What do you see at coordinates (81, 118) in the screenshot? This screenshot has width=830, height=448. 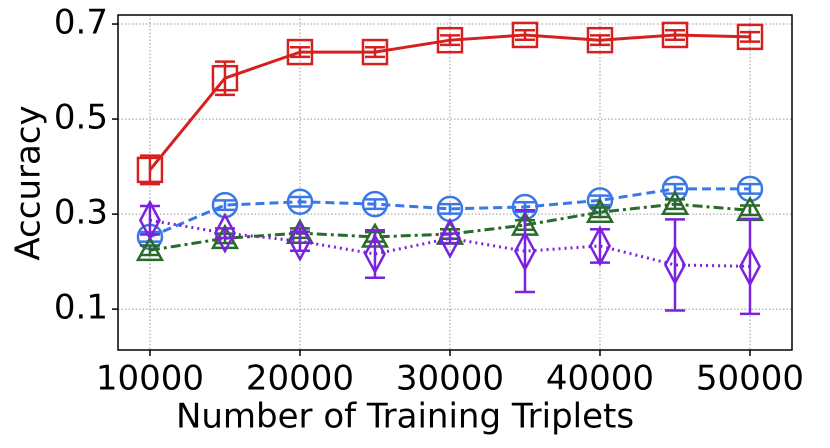 I see `y-tick-label: 0.5` at bounding box center [81, 118].